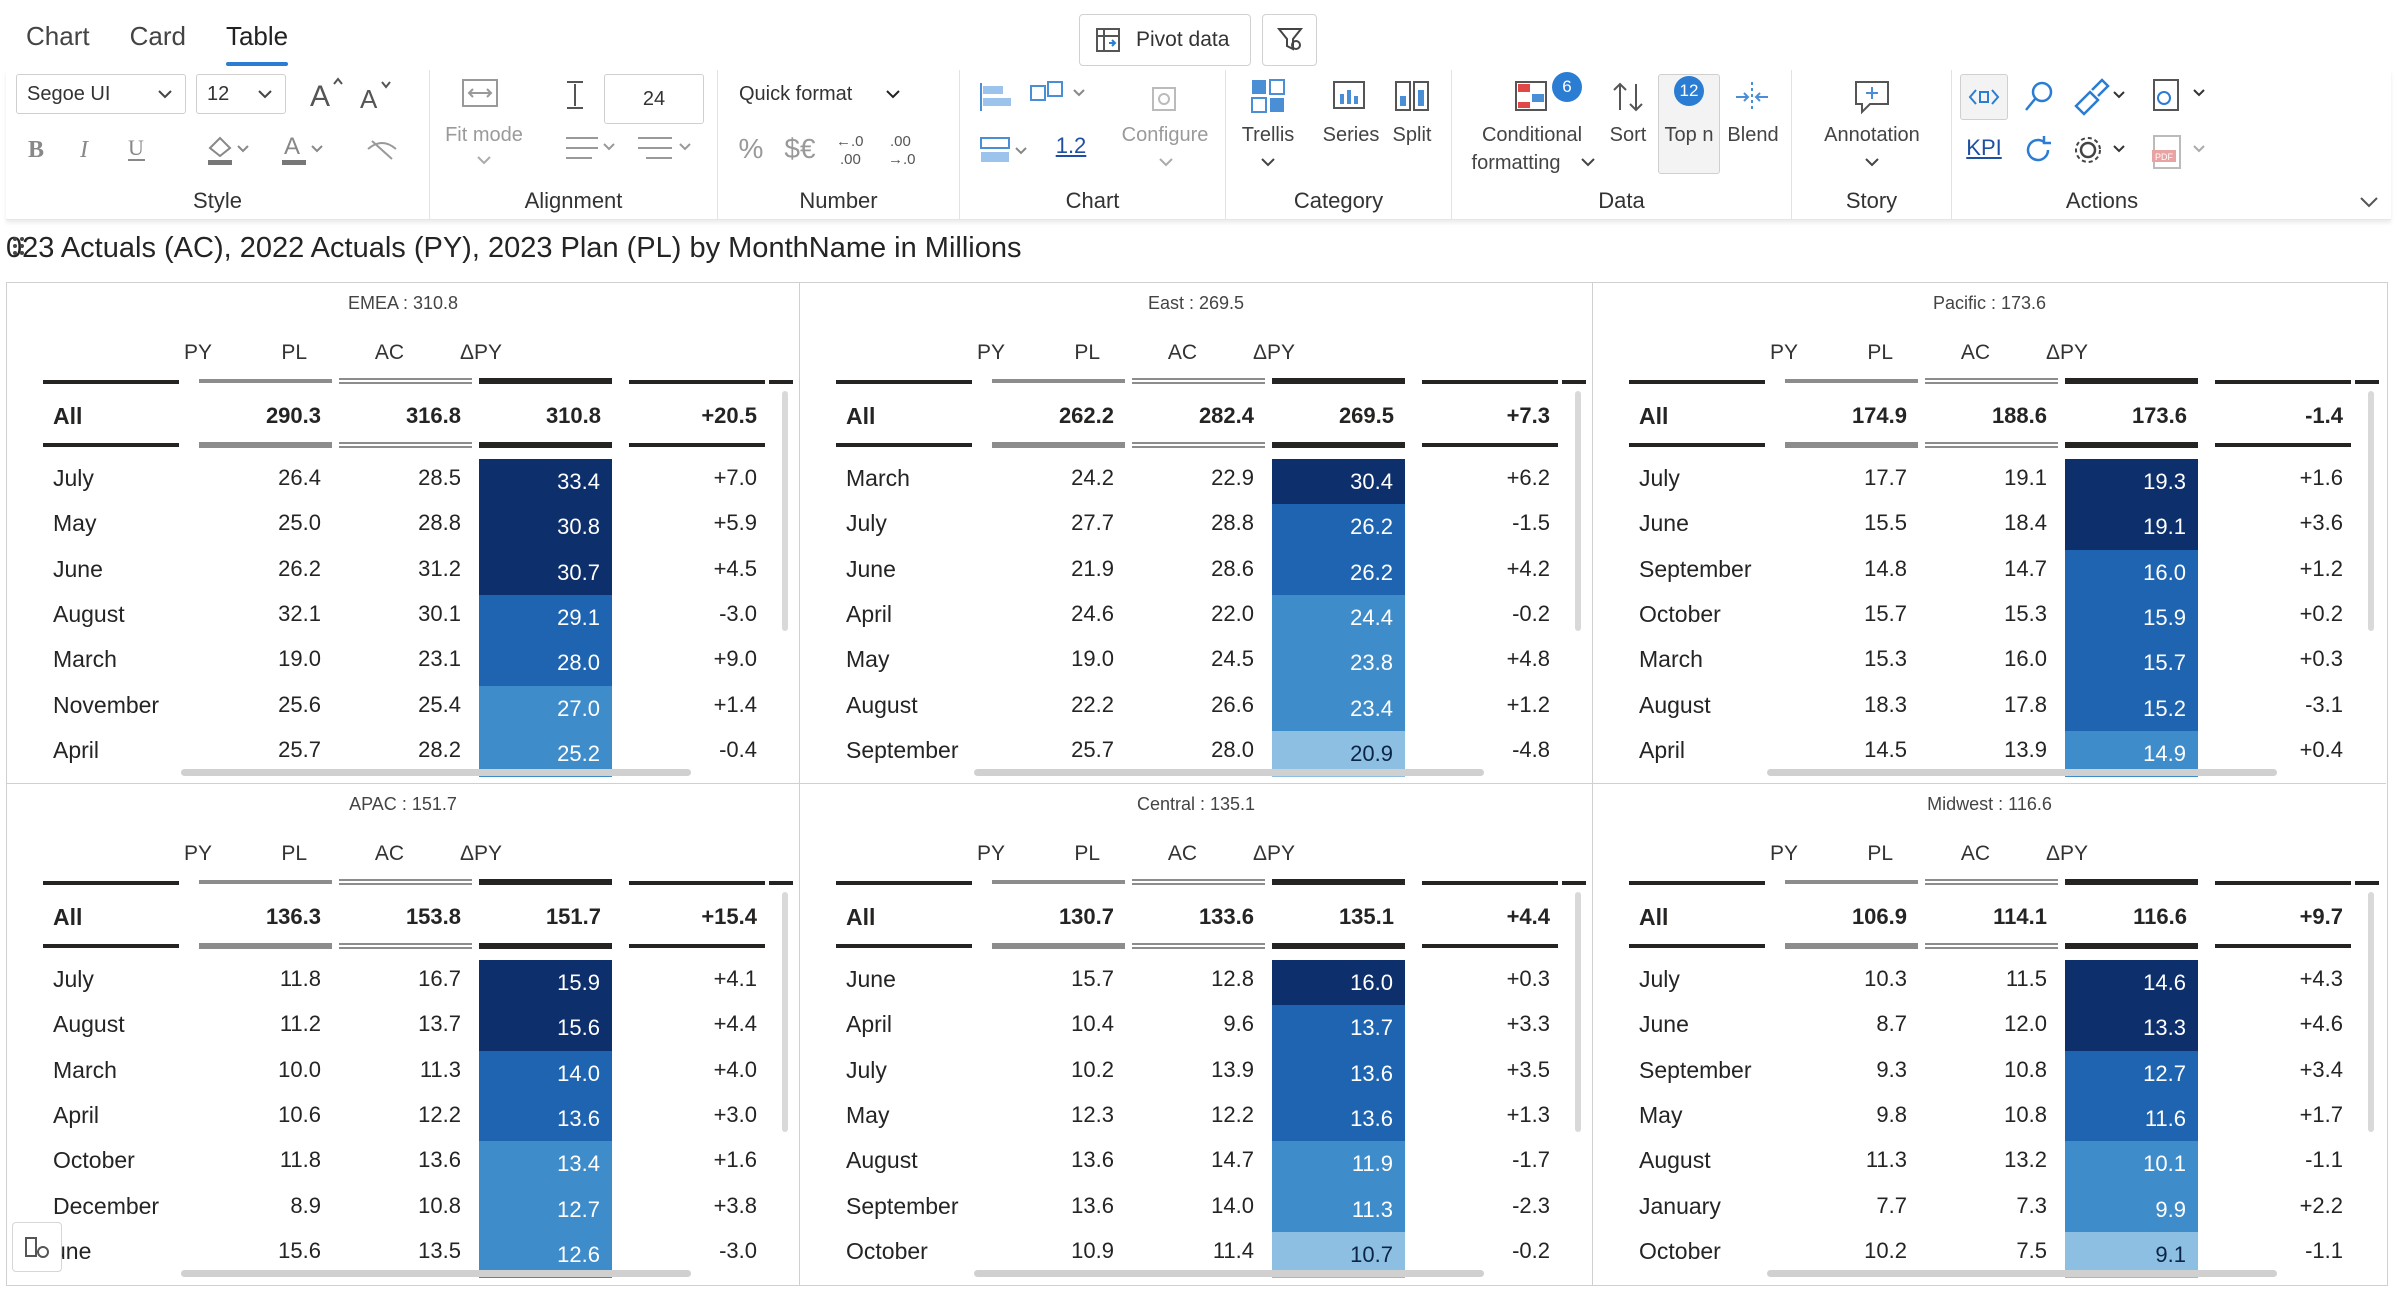 The width and height of the screenshot is (2397, 1294). What do you see at coordinates (257, 42) in the screenshot?
I see `tab-table: Table` at bounding box center [257, 42].